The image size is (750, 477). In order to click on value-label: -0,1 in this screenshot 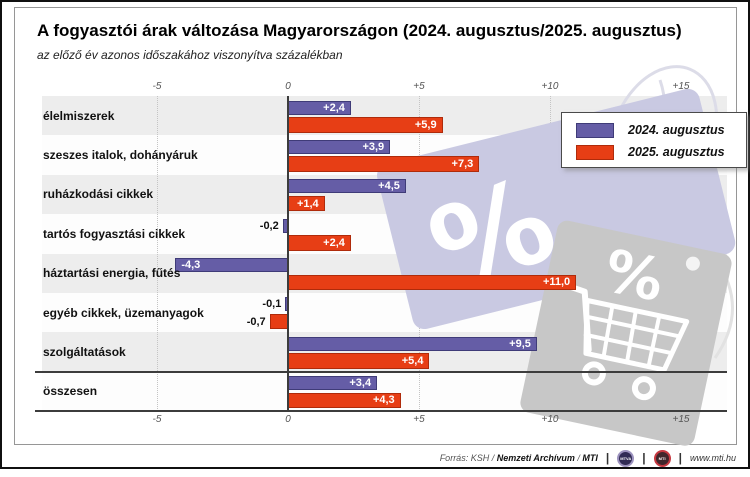, I will do `click(272, 304)`.